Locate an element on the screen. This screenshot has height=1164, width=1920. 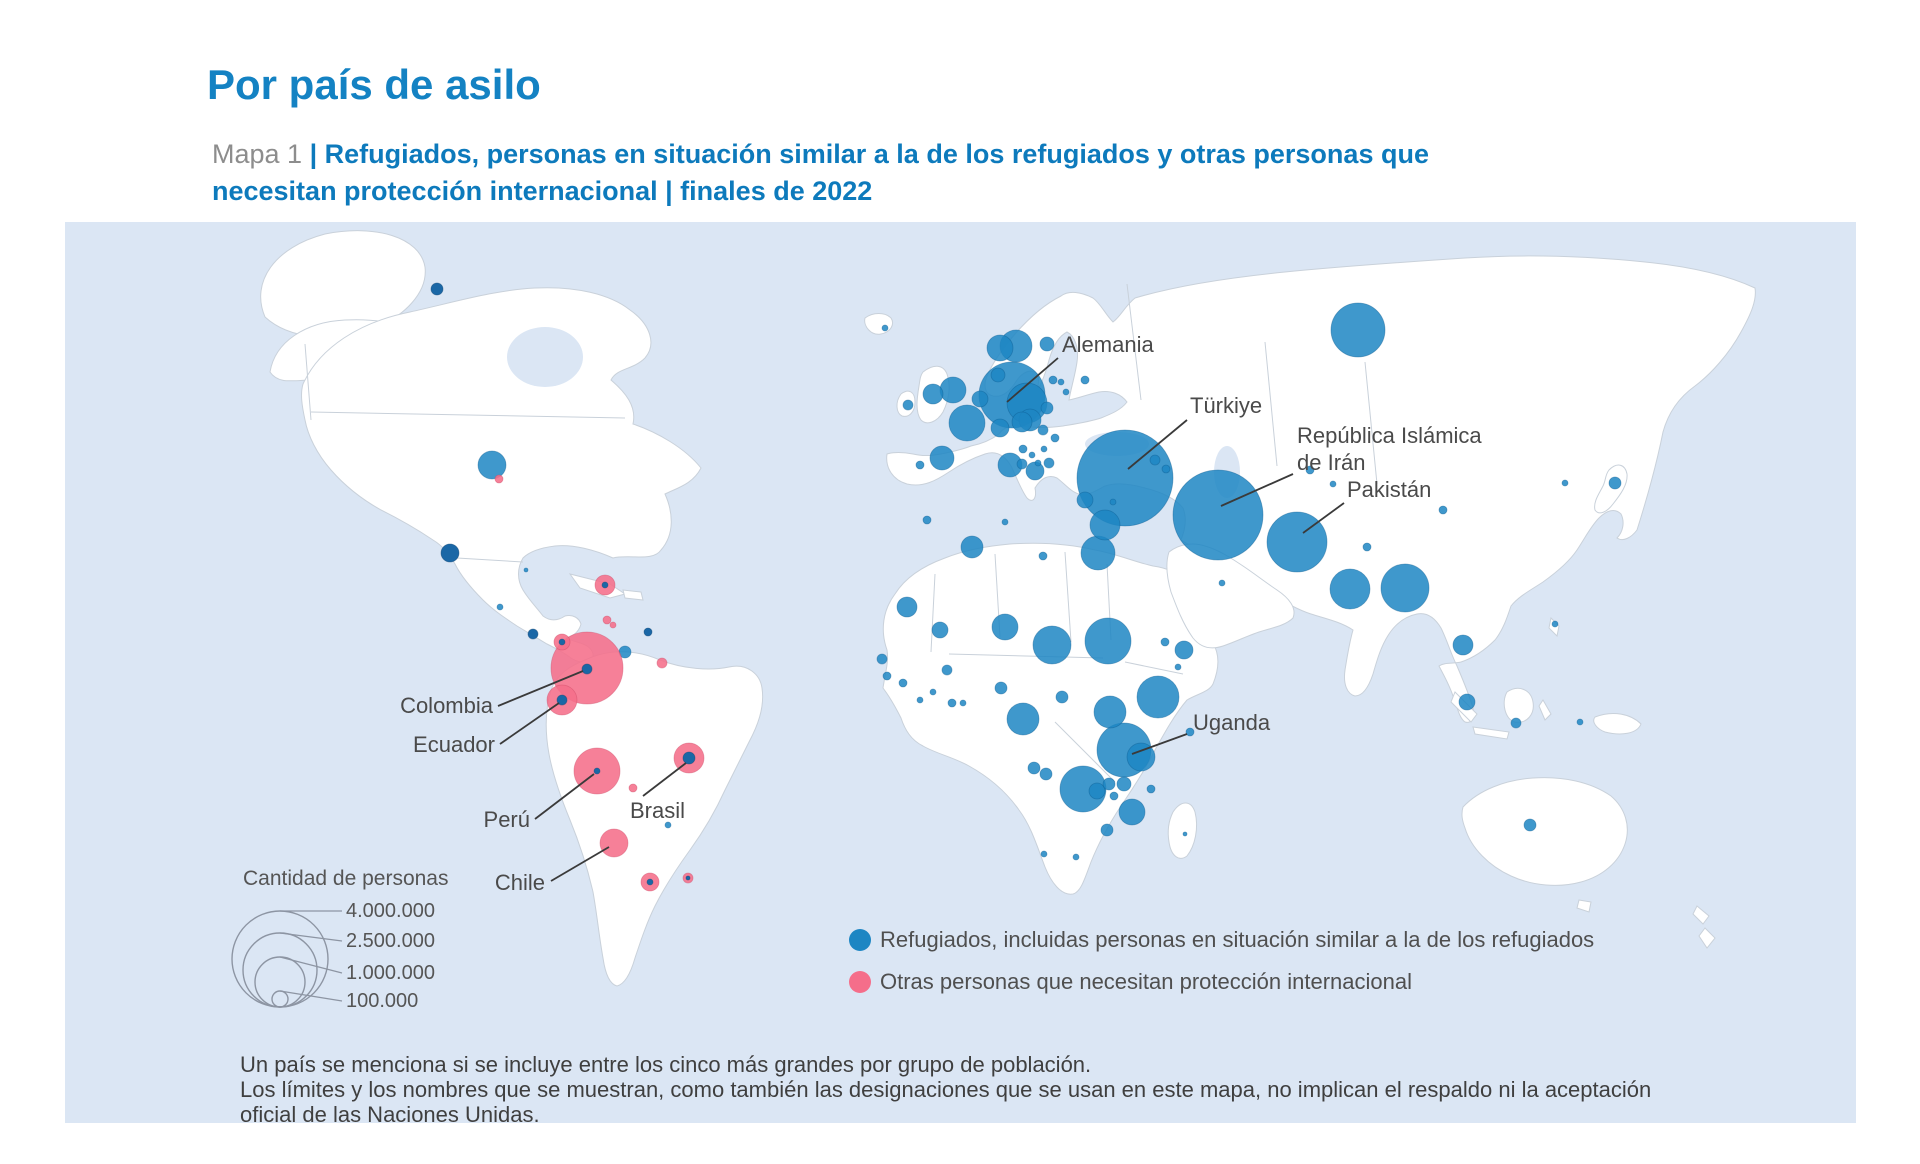
country-label: Brasil is located at coordinates (657, 810).